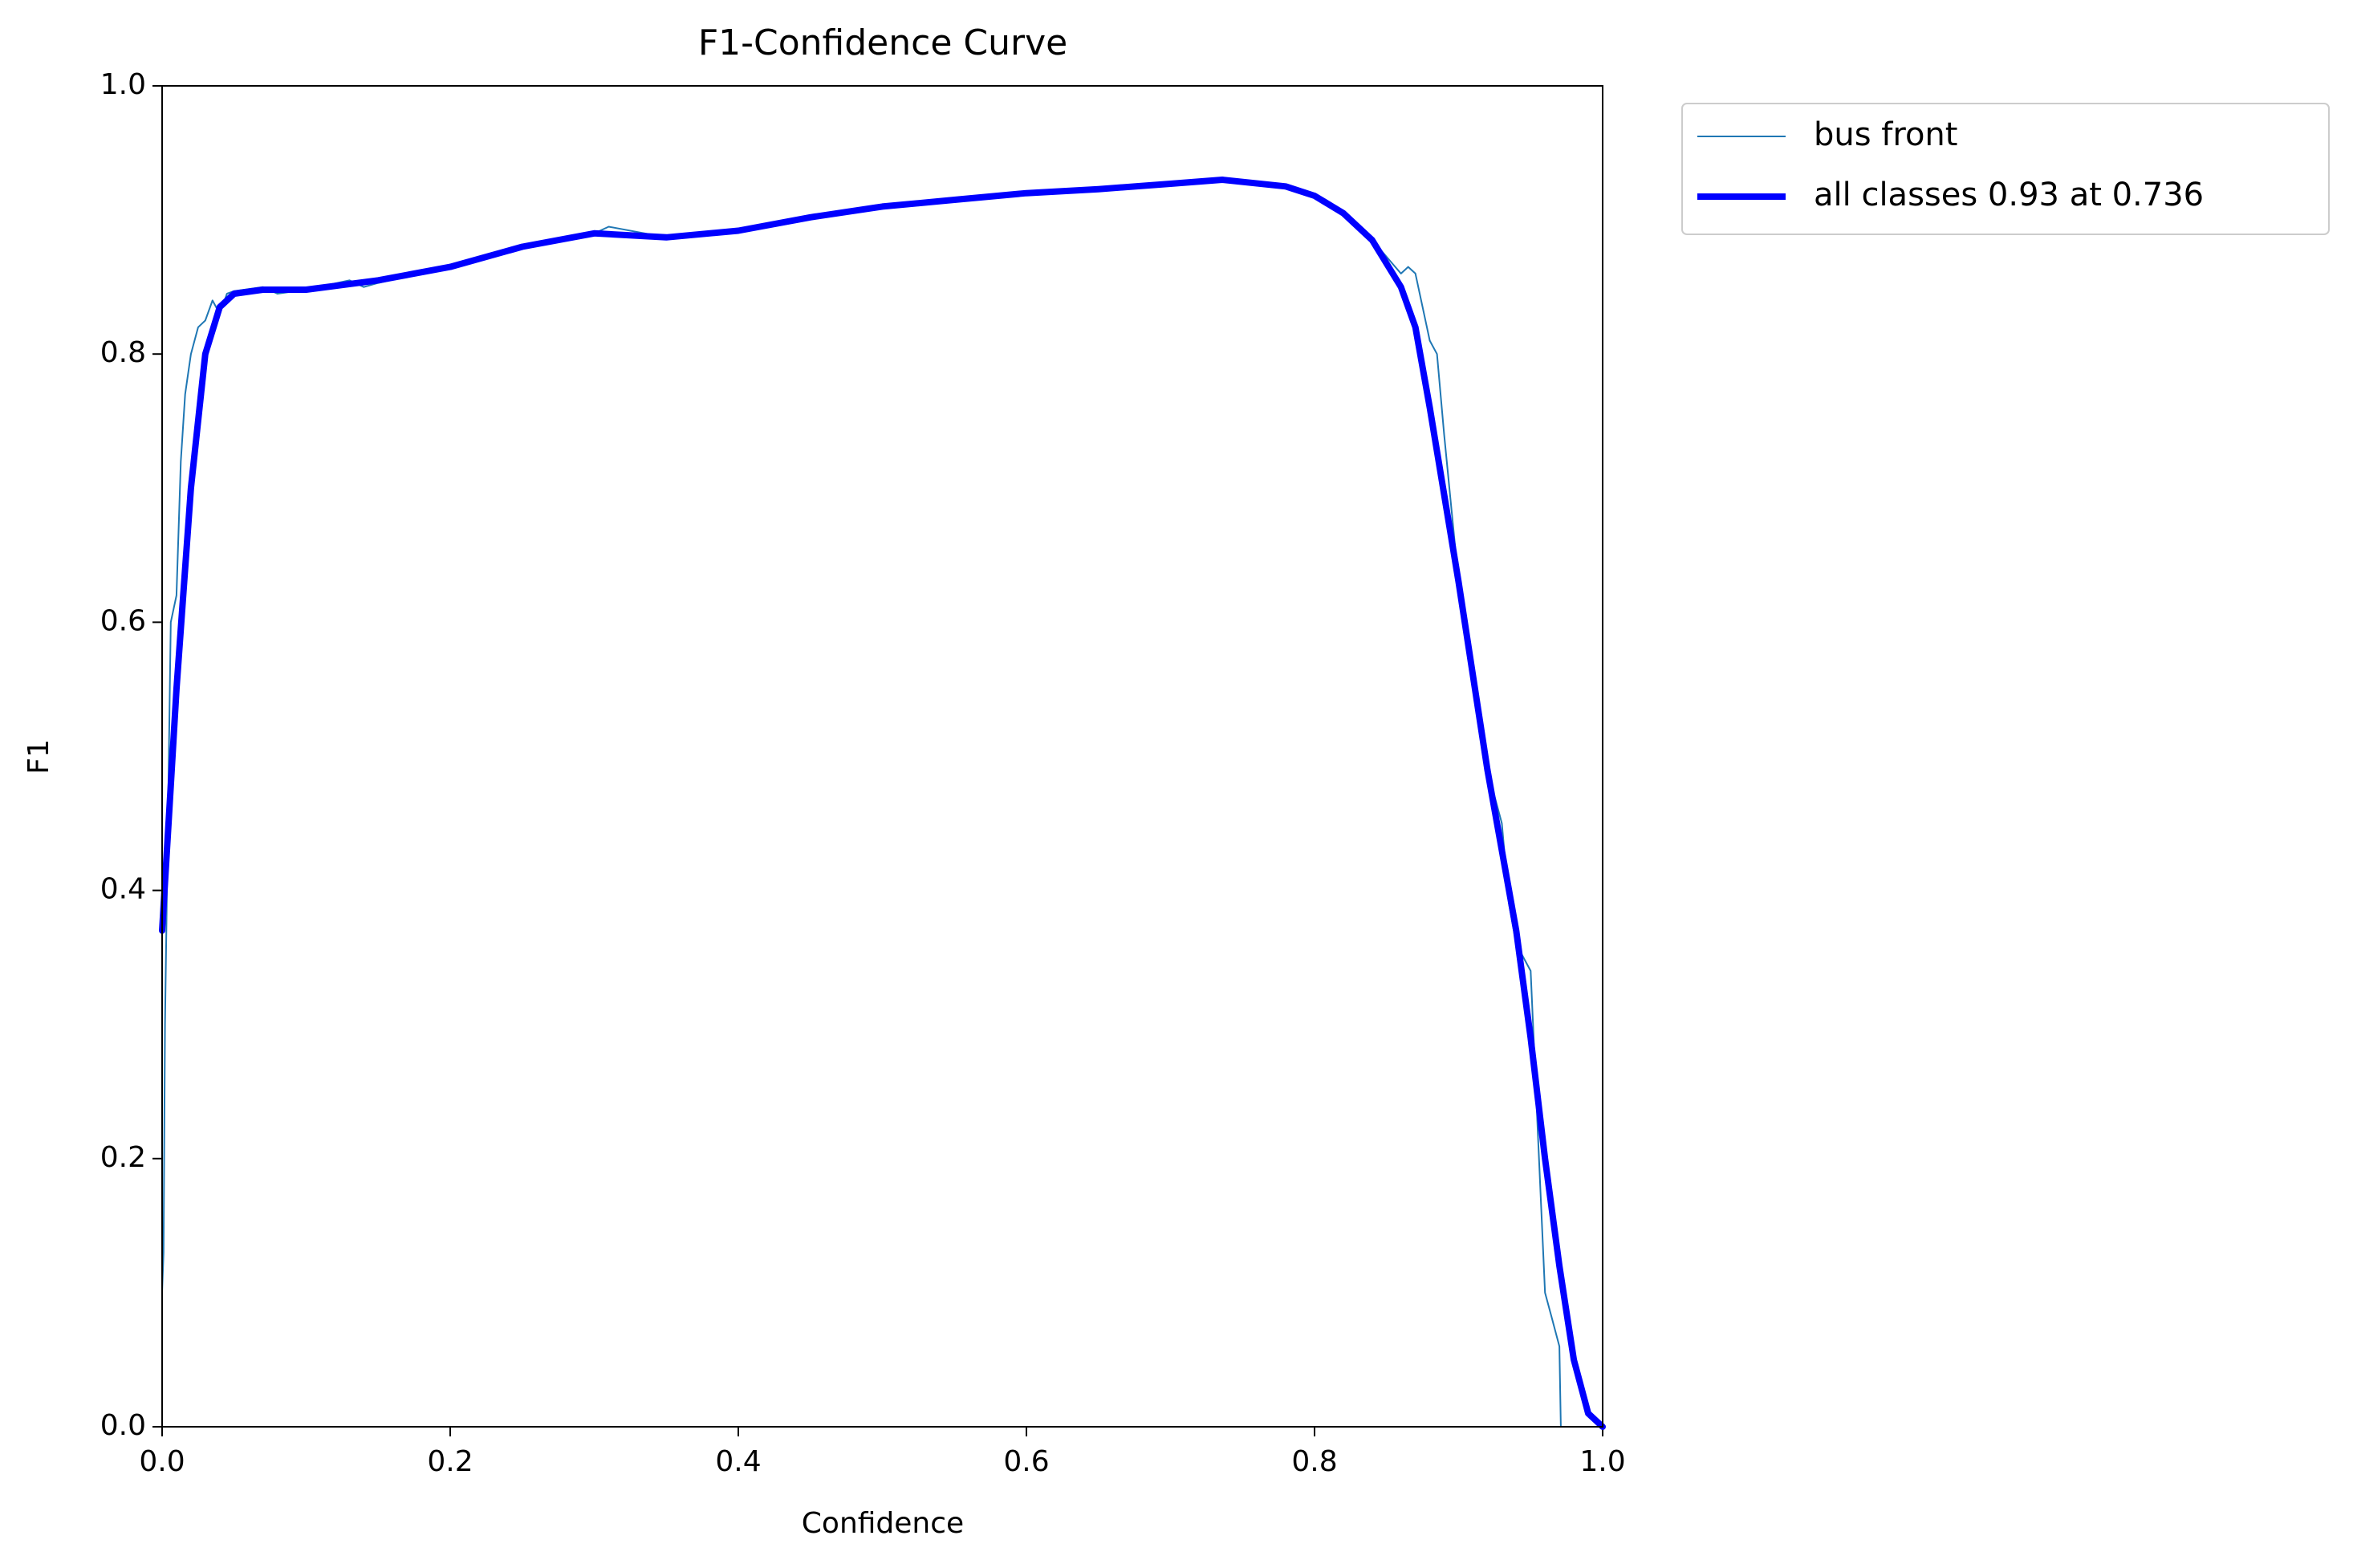 The width and height of the screenshot is (2353, 1568). What do you see at coordinates (883, 1523) in the screenshot?
I see `x-axis-label: Confidence` at bounding box center [883, 1523].